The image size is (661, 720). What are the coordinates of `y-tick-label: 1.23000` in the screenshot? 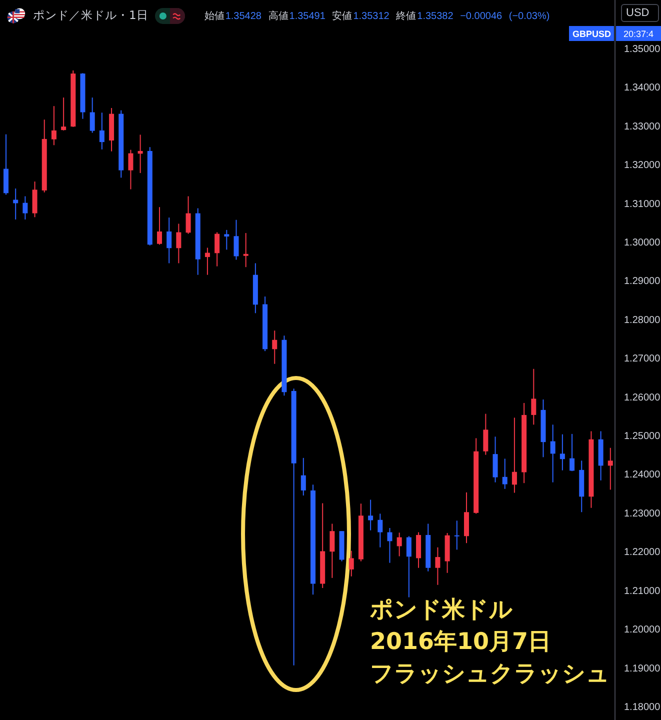 It's located at (642, 514).